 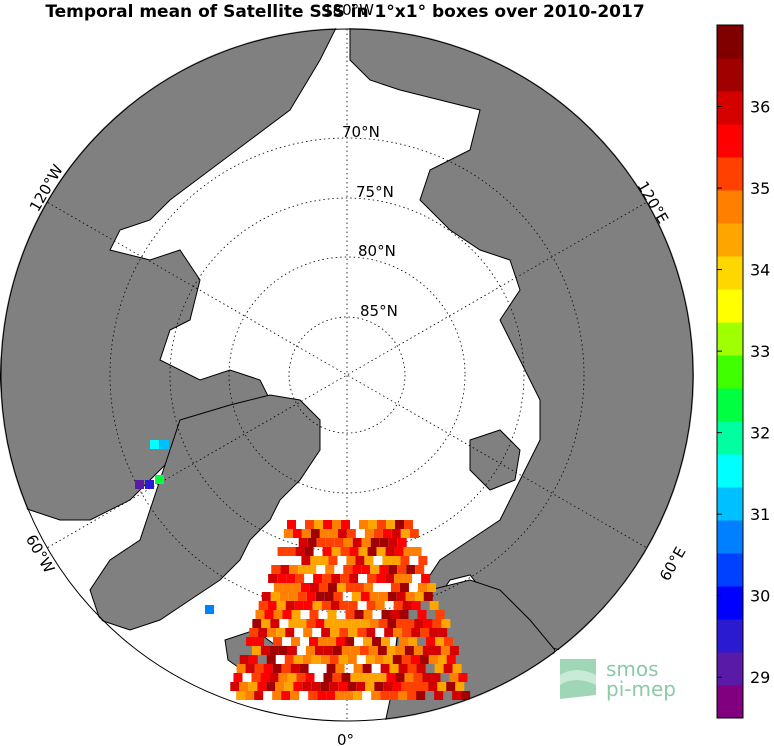 What do you see at coordinates (205, 512) in the screenshot?
I see `land-greenland` at bounding box center [205, 512].